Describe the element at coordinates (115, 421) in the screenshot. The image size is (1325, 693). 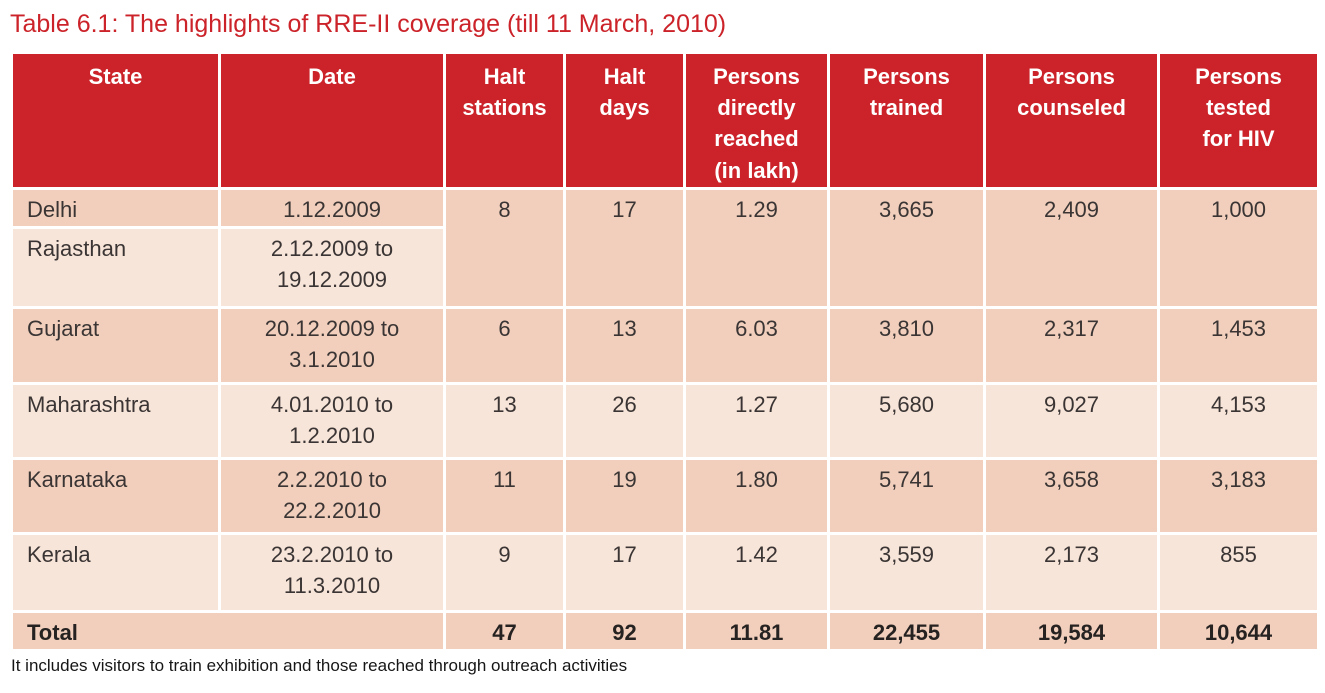
I see `cell-state: Maharashtra` at that location.